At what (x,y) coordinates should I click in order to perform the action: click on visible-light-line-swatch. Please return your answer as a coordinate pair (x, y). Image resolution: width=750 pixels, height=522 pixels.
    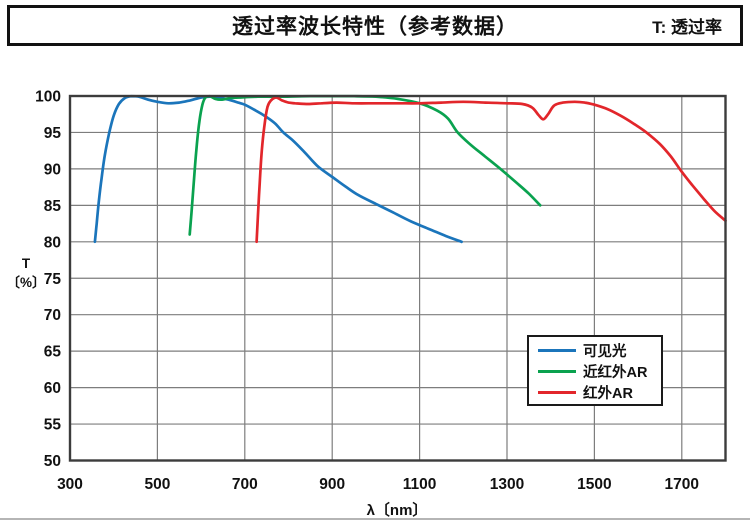
    Looking at the image, I should click on (557, 350).